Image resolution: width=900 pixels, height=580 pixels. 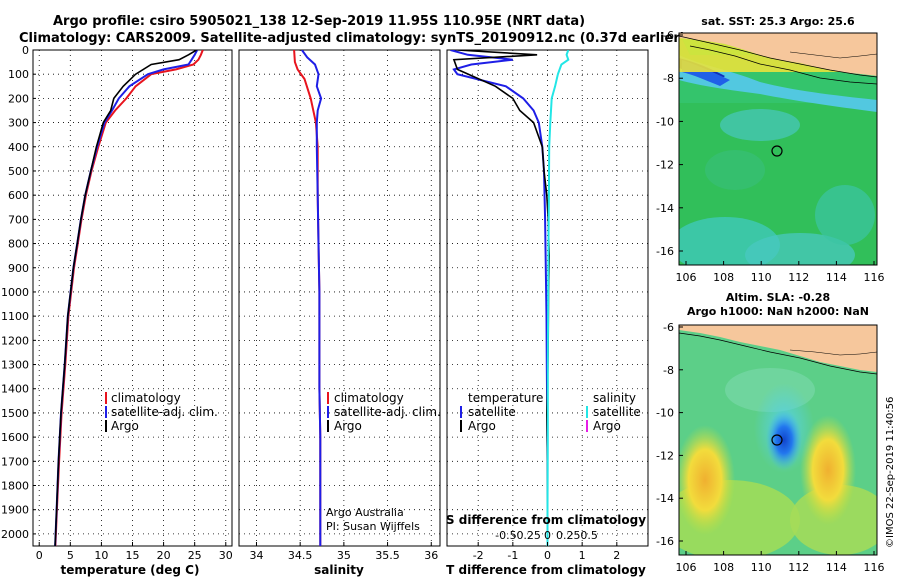 What do you see at coordinates (478, 555) in the screenshot?
I see `x-tick-label: -2` at bounding box center [478, 555].